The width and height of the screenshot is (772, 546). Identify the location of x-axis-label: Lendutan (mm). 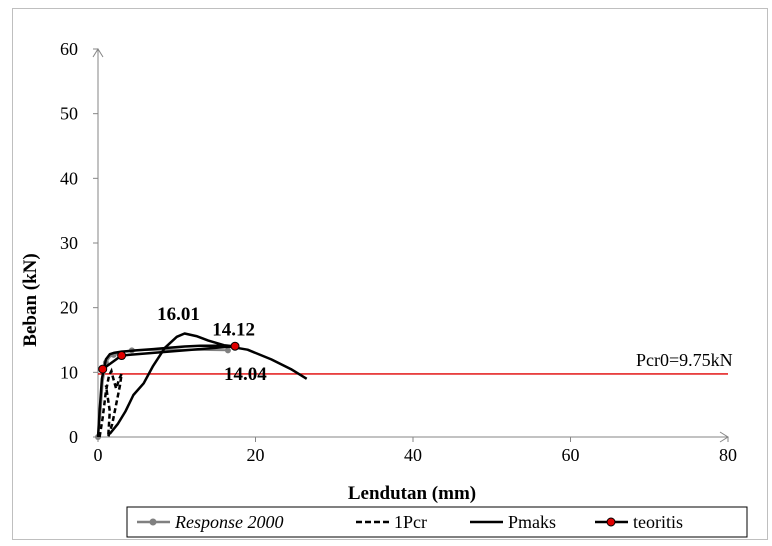
(412, 493).